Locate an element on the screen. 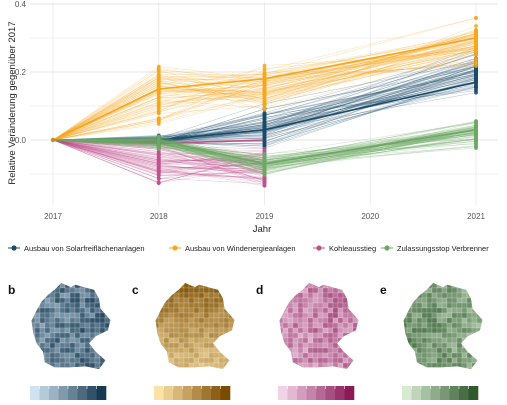 The height and width of the screenshot is (405, 507). x-axis-ticks: 2017 2018 2019 2020 2021 is located at coordinates (264, 216).